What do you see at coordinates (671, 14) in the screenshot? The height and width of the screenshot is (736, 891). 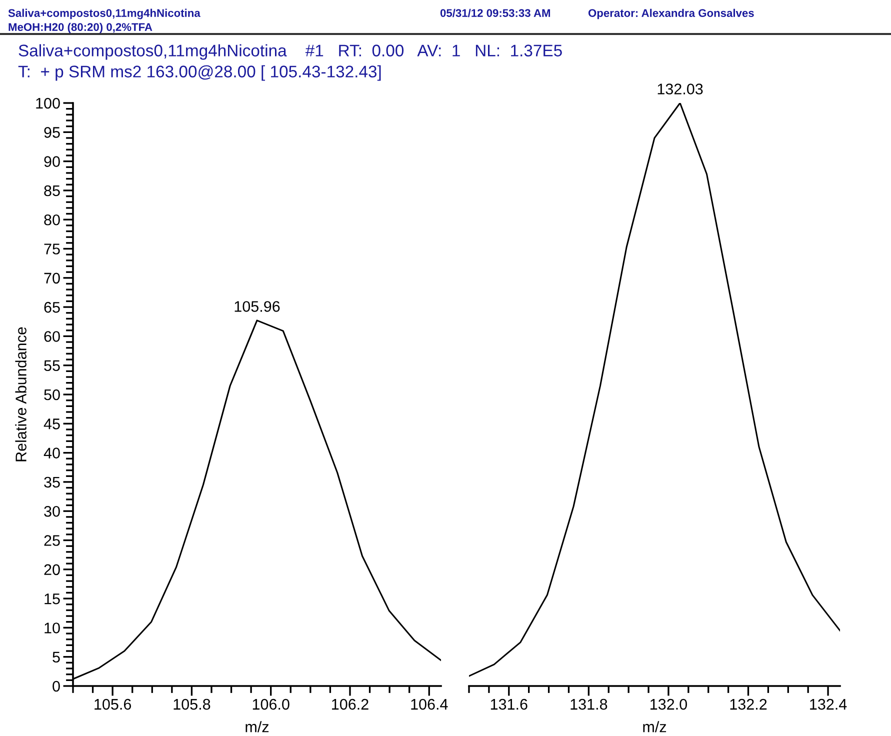 I see `text: Operator: Alexandra Gonsalves` at bounding box center [671, 14].